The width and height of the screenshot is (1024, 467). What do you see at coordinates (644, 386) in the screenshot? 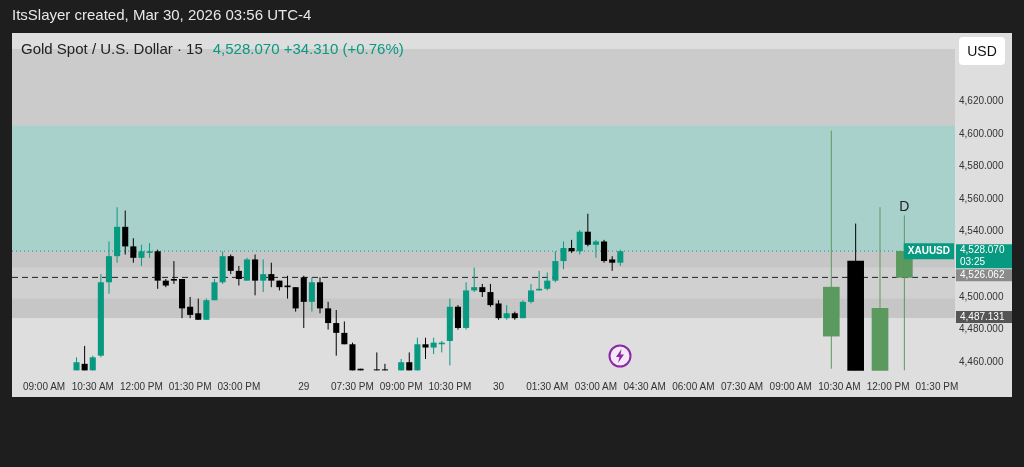
I see `x-tick-label: 04:30 AM` at bounding box center [644, 386].